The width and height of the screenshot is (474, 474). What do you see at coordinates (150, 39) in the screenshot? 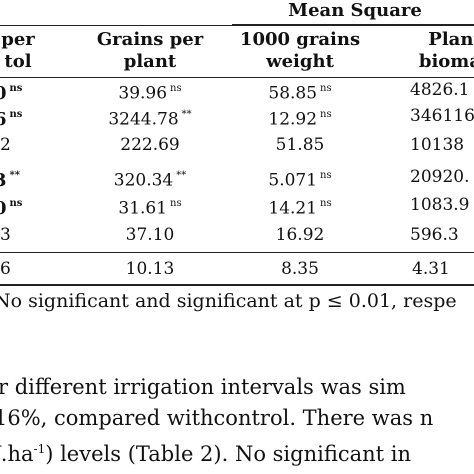
I see `col1-header-line1: Grains per` at bounding box center [150, 39].